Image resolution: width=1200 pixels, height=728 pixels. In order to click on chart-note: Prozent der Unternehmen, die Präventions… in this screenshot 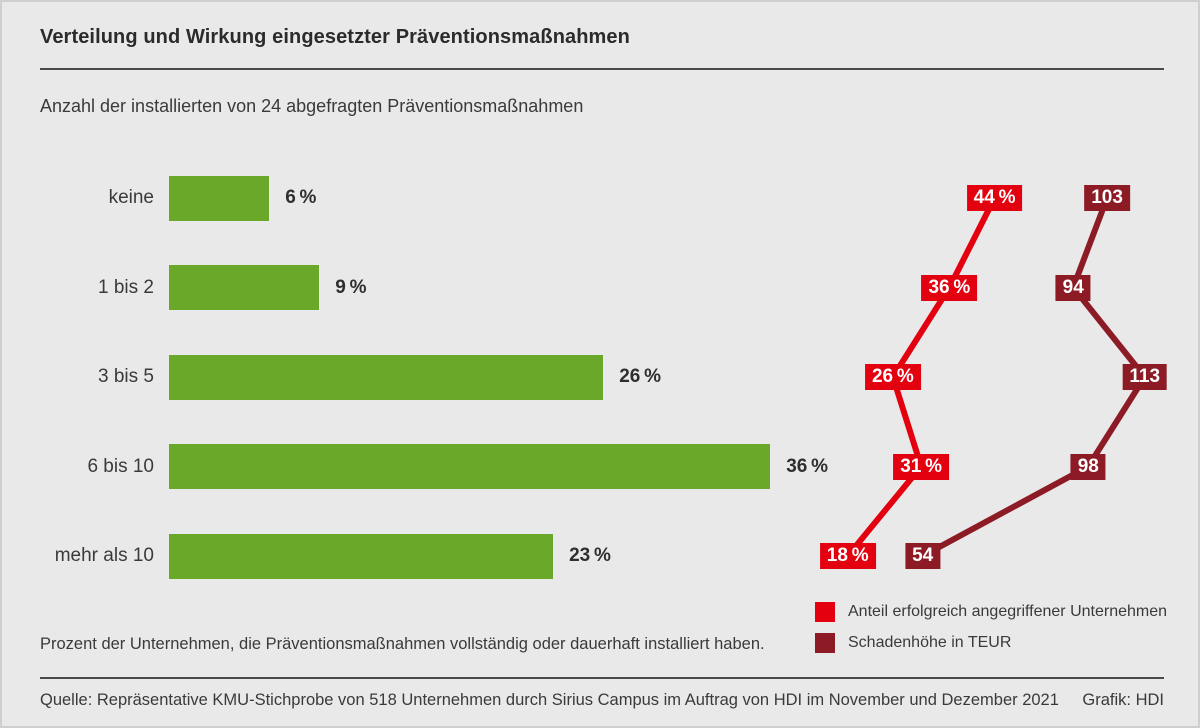, I will do `click(402, 644)`.